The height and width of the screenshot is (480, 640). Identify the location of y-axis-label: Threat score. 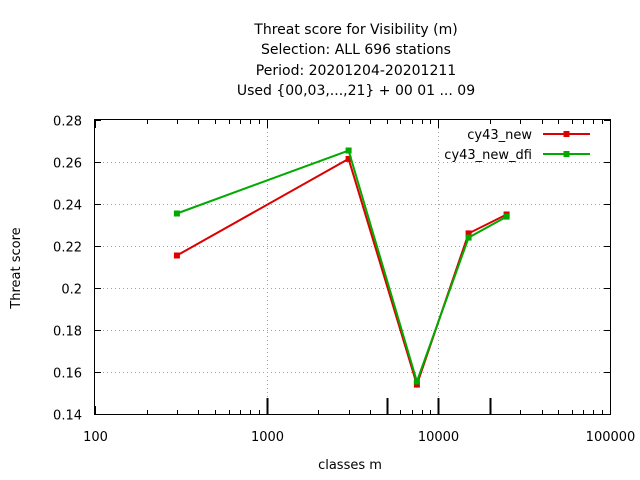
(16, 268).